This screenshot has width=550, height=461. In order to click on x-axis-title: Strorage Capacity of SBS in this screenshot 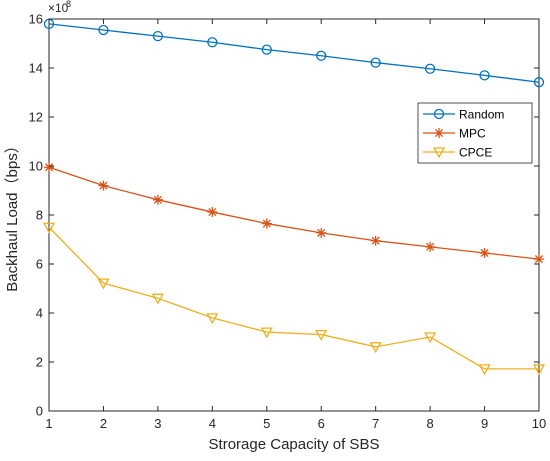, I will do `click(294, 444)`.